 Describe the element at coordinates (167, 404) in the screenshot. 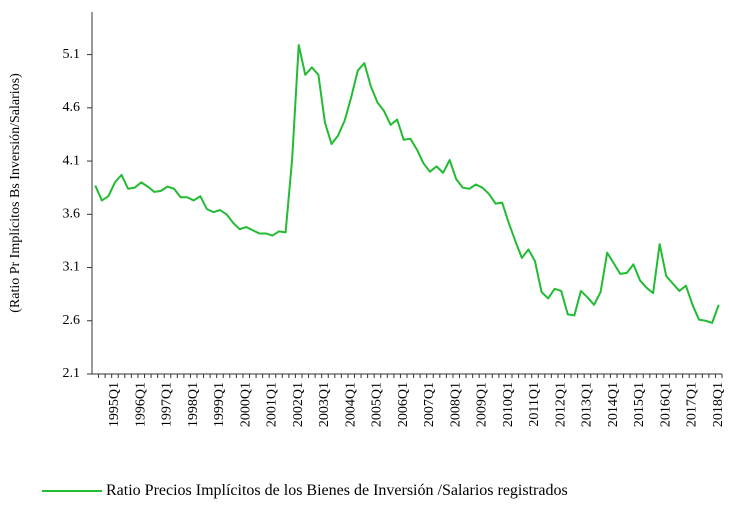

I see `x-tick-label: 1997Q1` at that location.